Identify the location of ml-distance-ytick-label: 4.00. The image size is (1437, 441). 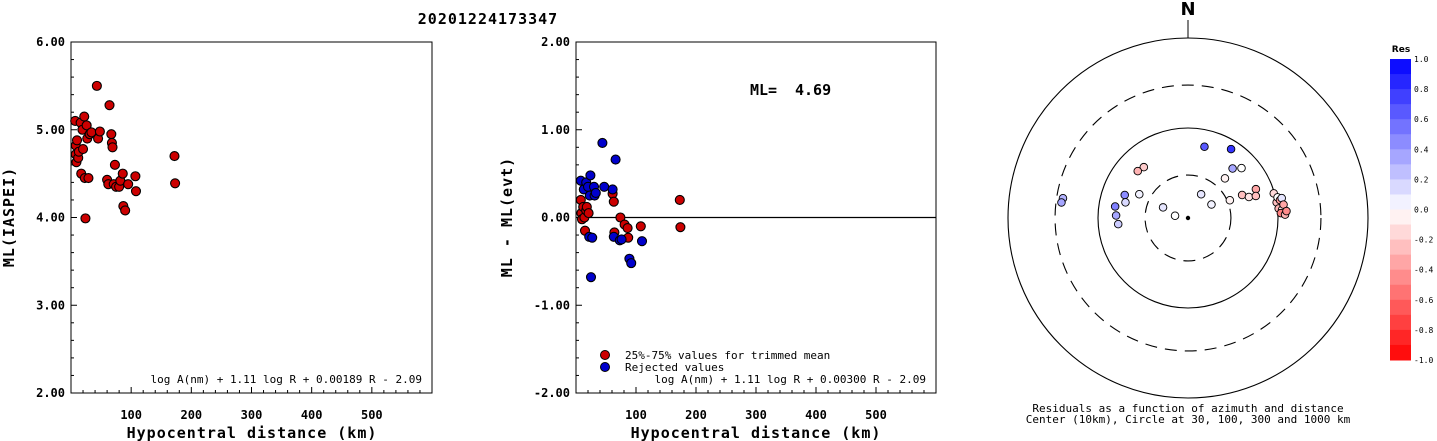
(50, 218).